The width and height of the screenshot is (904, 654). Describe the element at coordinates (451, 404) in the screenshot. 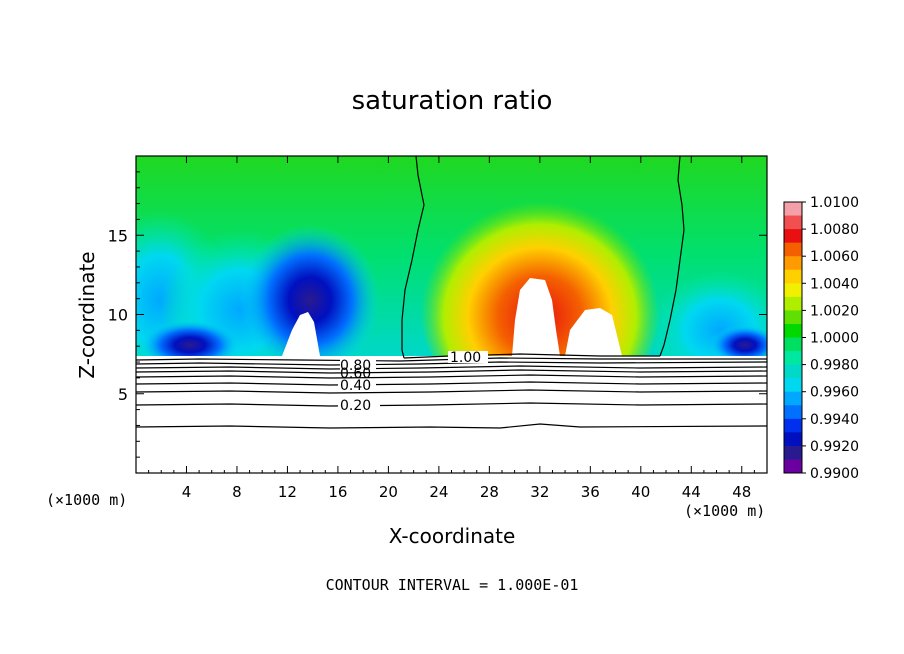

I see `contour-line-0.20` at that location.